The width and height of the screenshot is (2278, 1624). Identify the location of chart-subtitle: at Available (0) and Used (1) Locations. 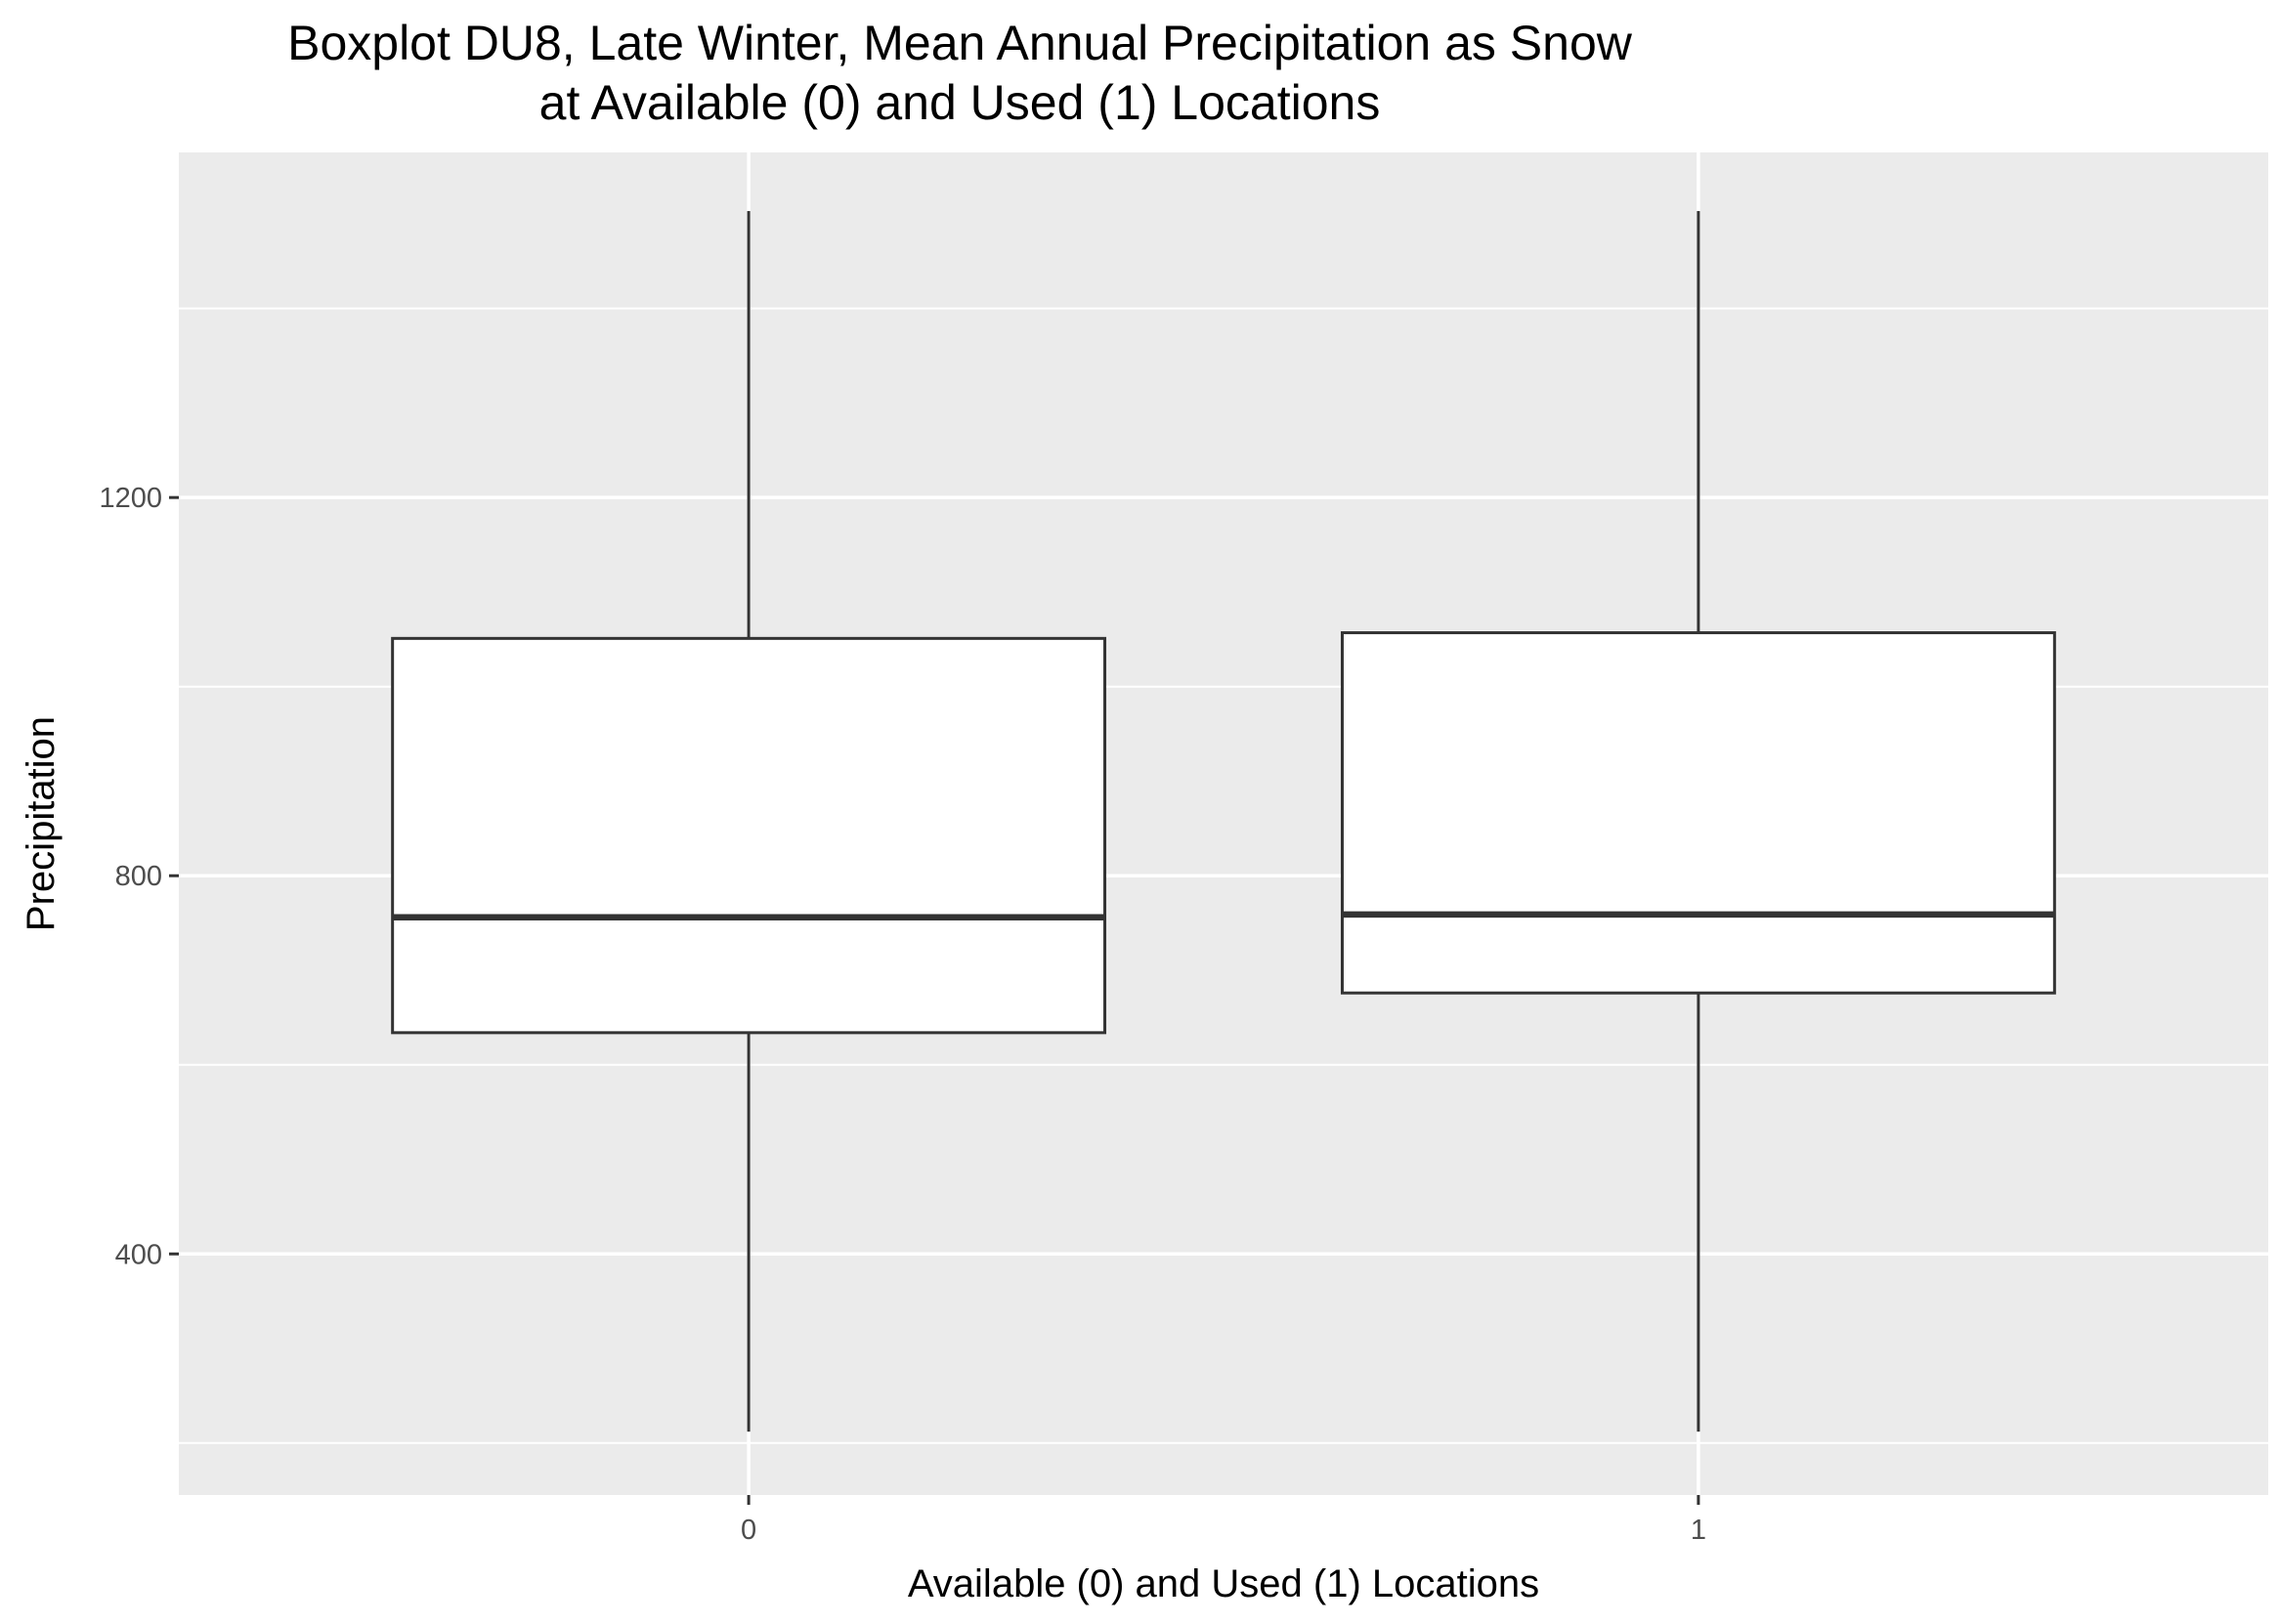
(960, 103).